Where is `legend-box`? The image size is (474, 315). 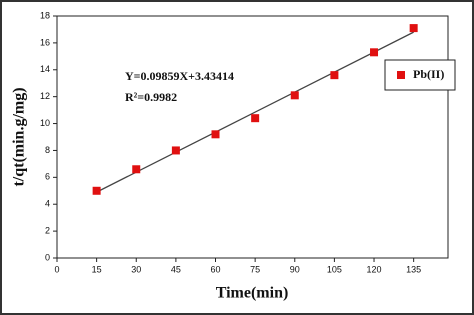
legend-box is located at coordinates (420, 75).